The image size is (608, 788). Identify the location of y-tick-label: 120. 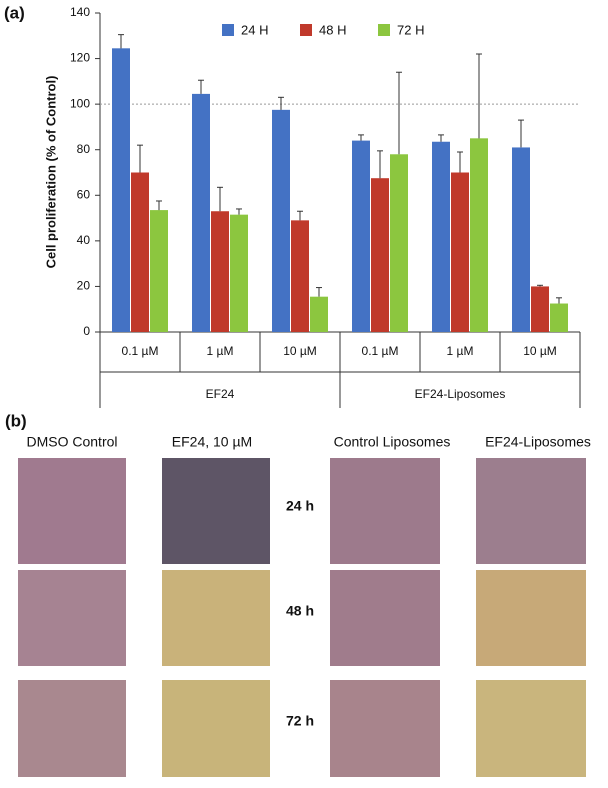
(80, 58).